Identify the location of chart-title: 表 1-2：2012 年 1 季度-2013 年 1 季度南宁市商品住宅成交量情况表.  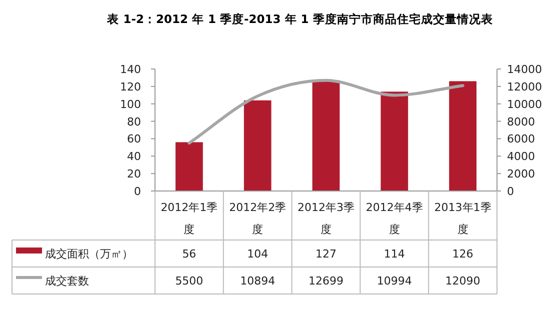
(299, 19).